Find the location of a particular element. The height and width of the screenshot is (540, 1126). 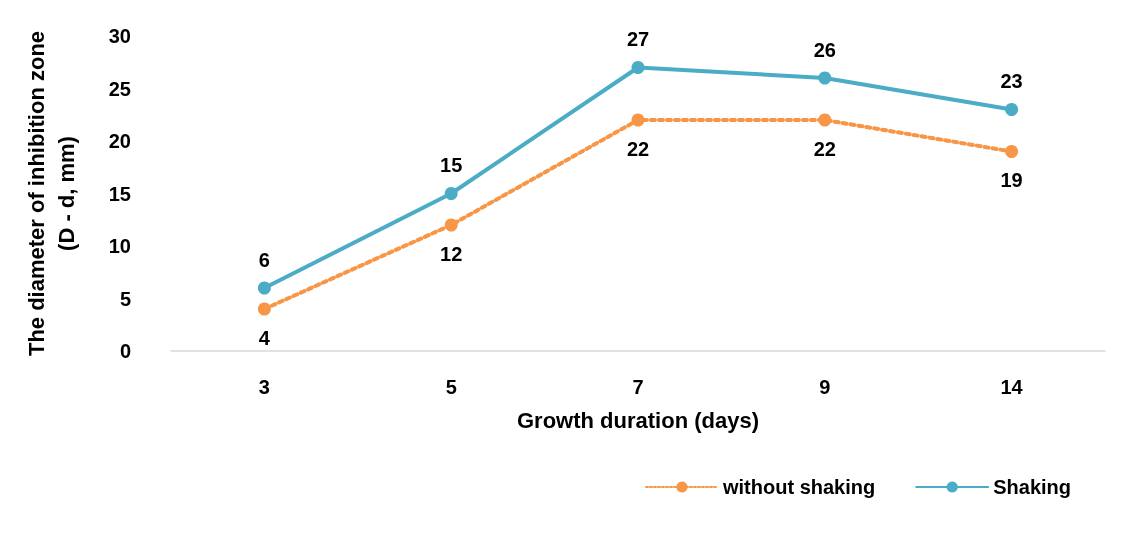

y-tick-label: 25 is located at coordinates (119, 88).